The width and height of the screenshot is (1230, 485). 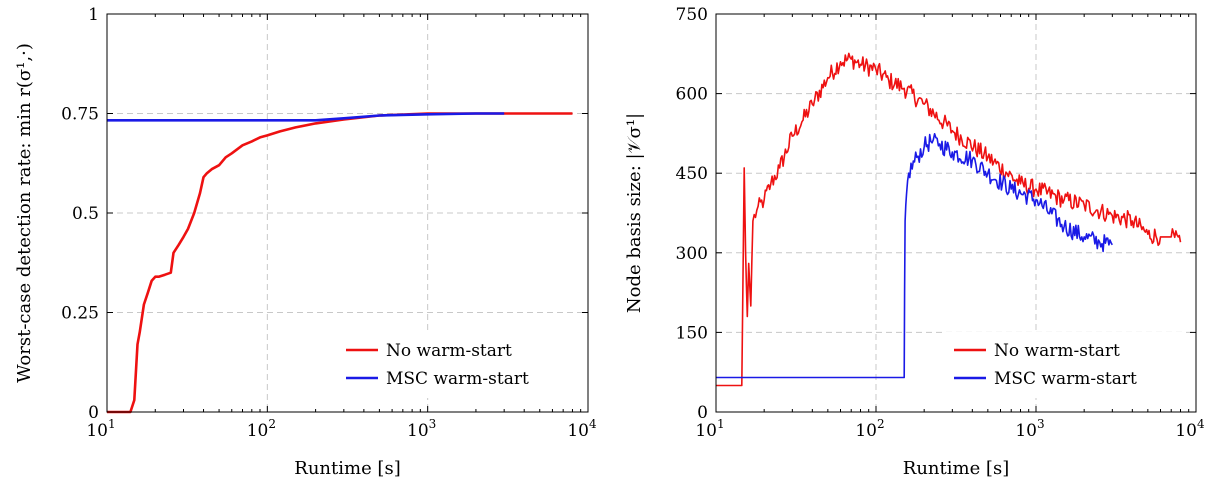 What do you see at coordinates (80, 115) in the screenshot?
I see `y-tick-label: 0.75` at bounding box center [80, 115].